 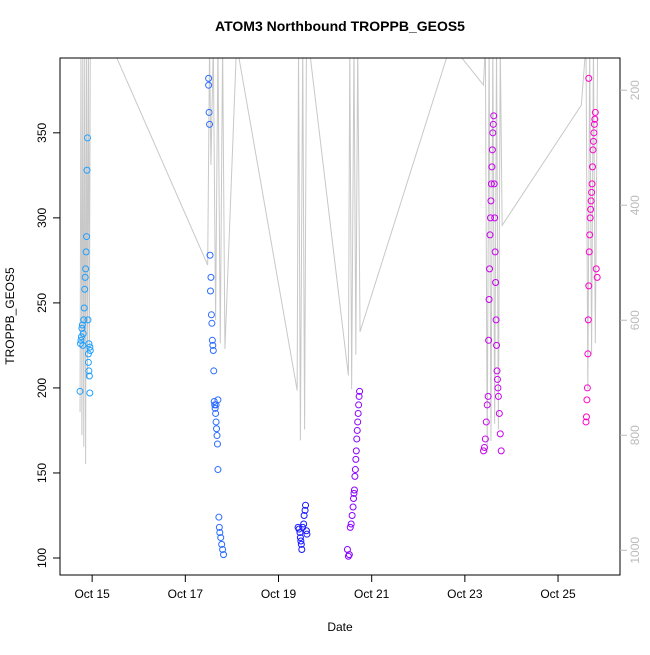 I want to click on y-tick-label: 150, so click(x=42, y=473).